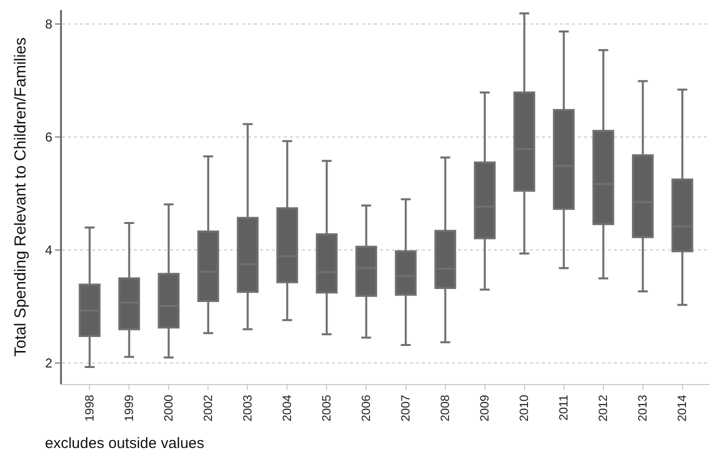 The width and height of the screenshot is (718, 464). Describe the element at coordinates (327, 408) in the screenshot. I see `x-tick-label: 2005` at that location.